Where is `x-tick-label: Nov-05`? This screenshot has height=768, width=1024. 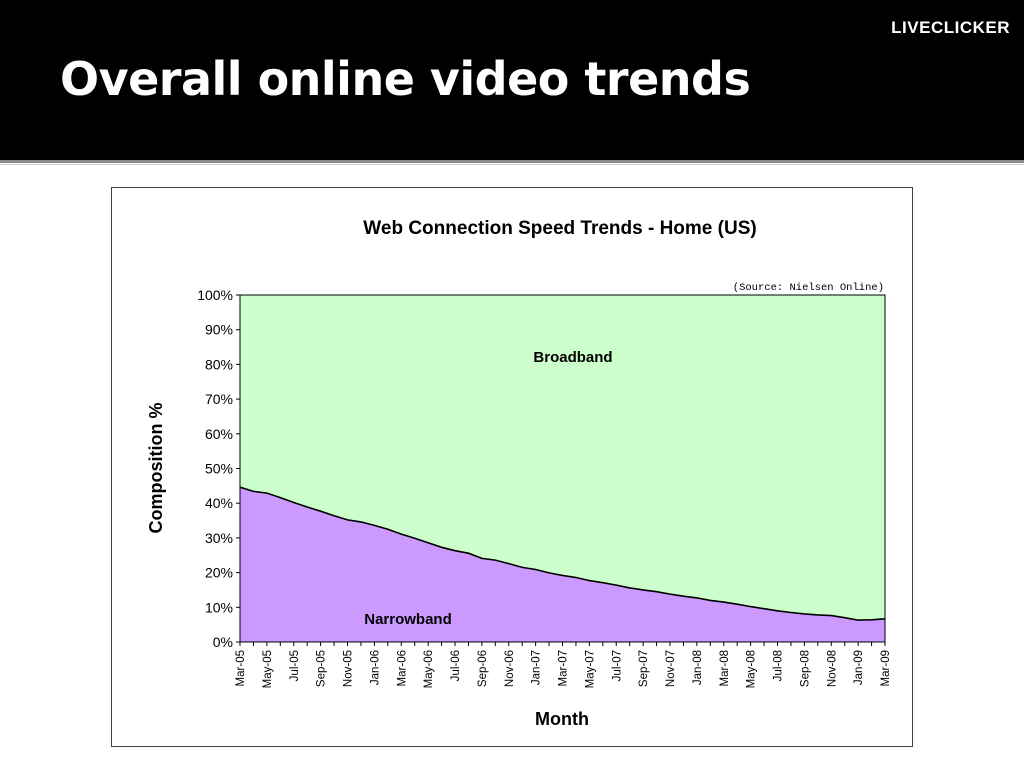 x-tick-label: Nov-05 is located at coordinates (349, 668).